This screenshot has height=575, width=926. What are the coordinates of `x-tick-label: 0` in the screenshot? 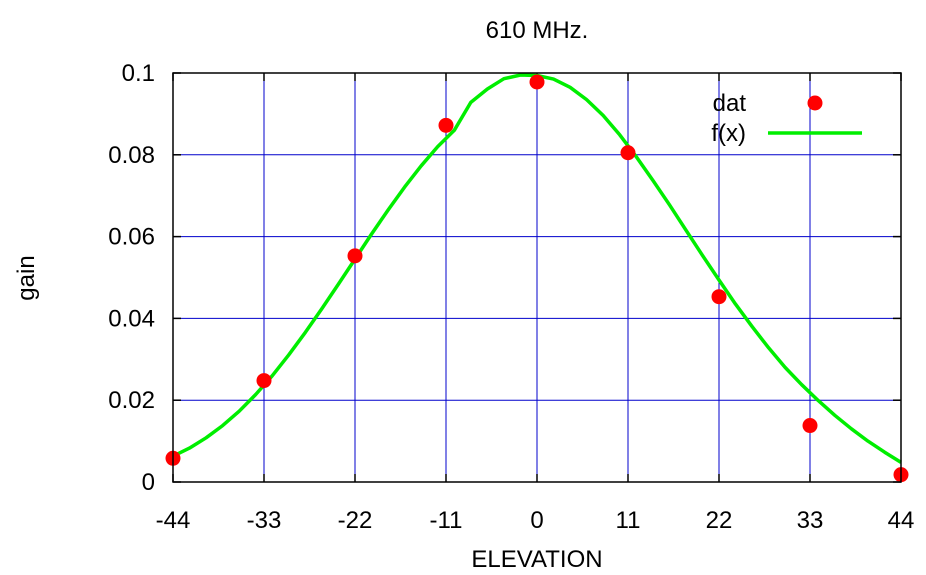 It's located at (536, 520).